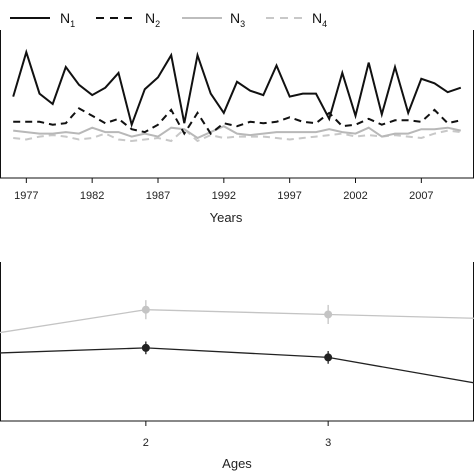 Image resolution: width=474 pixels, height=474 pixels. Describe the element at coordinates (237, 121) in the screenshot. I see `series-line-n2` at that location.